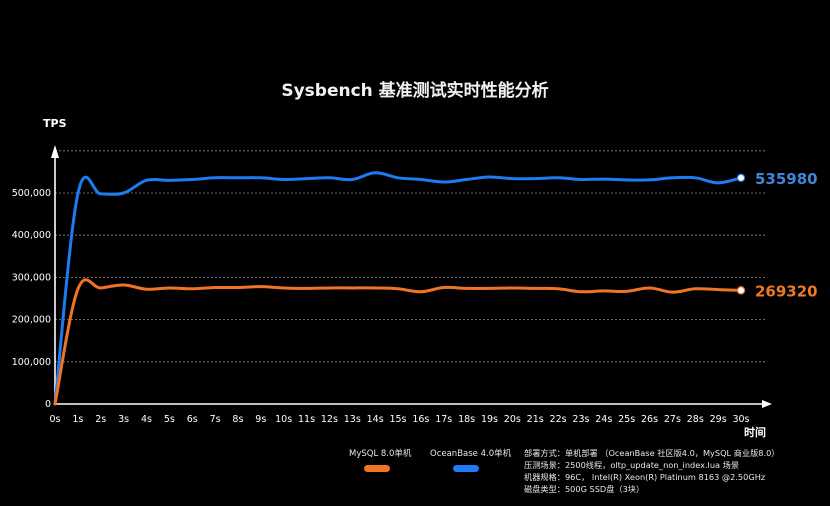 Image resolution: width=830 pixels, height=506 pixels. I want to click on x-tick-label: 28s, so click(695, 419).